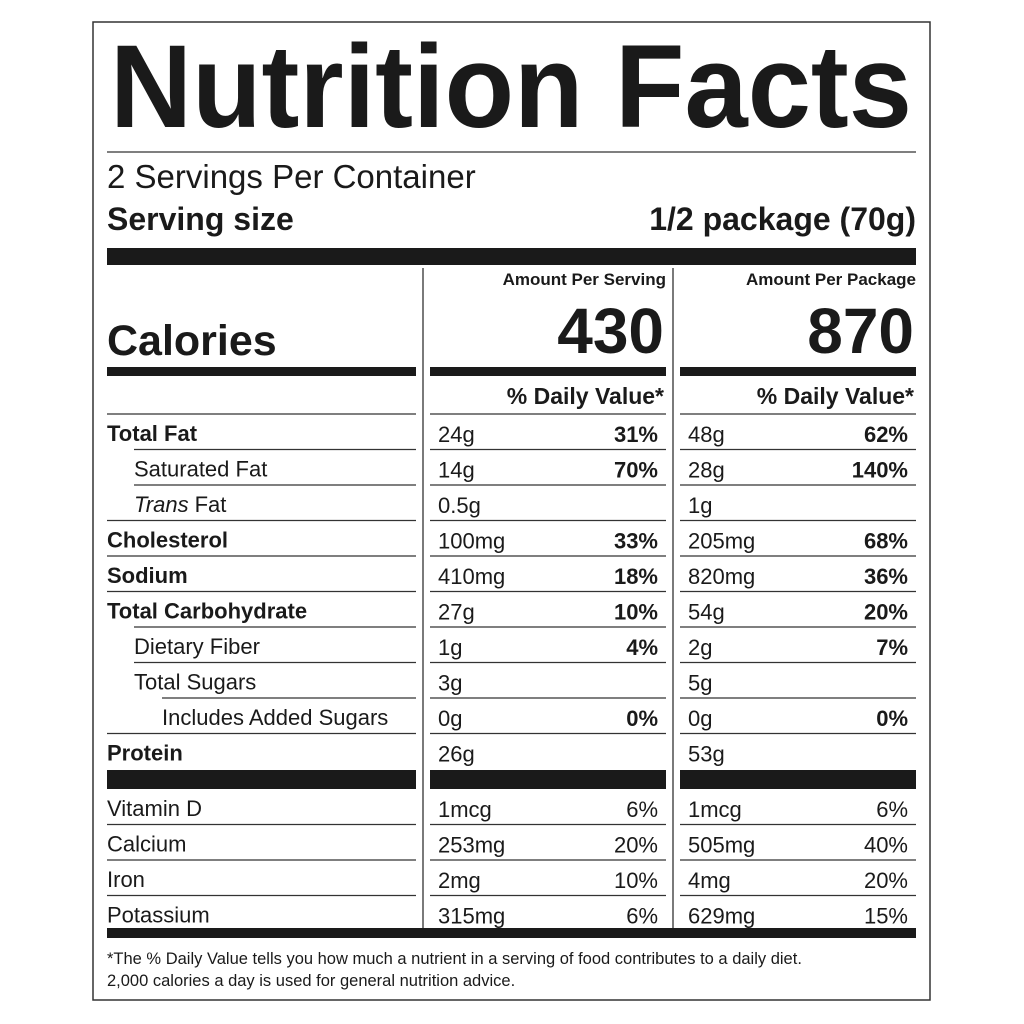 The width and height of the screenshot is (1024, 1024). Describe the element at coordinates (636, 576) in the screenshot. I see `daily-value: 18%` at that location.